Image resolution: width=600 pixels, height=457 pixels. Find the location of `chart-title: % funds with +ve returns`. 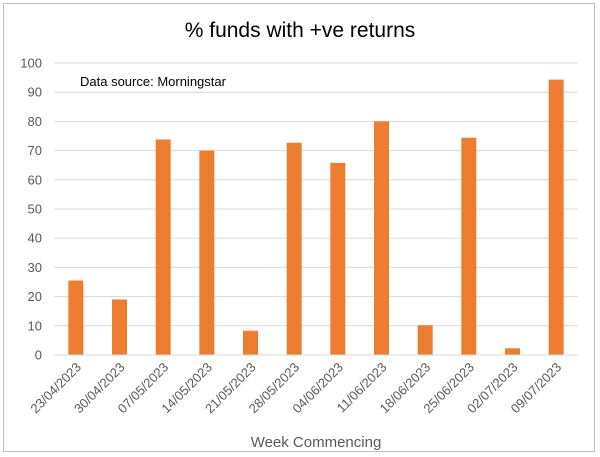

chart-title: % funds with +ve returns is located at coordinates (300, 30).